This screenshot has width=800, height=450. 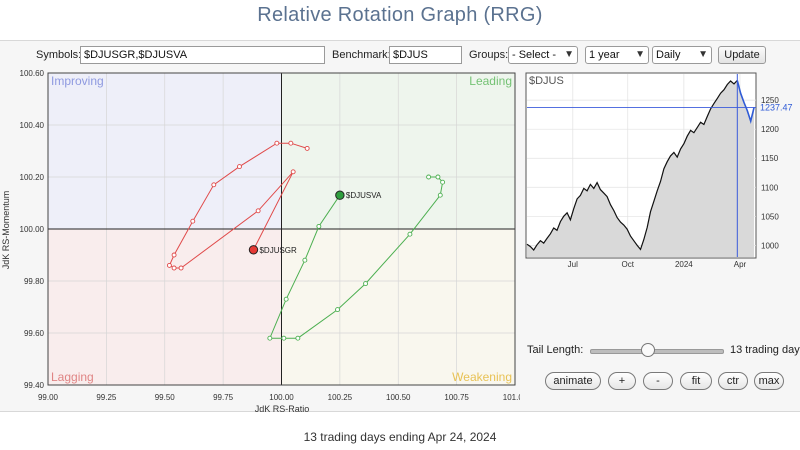 What do you see at coordinates (72, 377) in the screenshot?
I see `quadrant-label-lagging: Lagging` at bounding box center [72, 377].